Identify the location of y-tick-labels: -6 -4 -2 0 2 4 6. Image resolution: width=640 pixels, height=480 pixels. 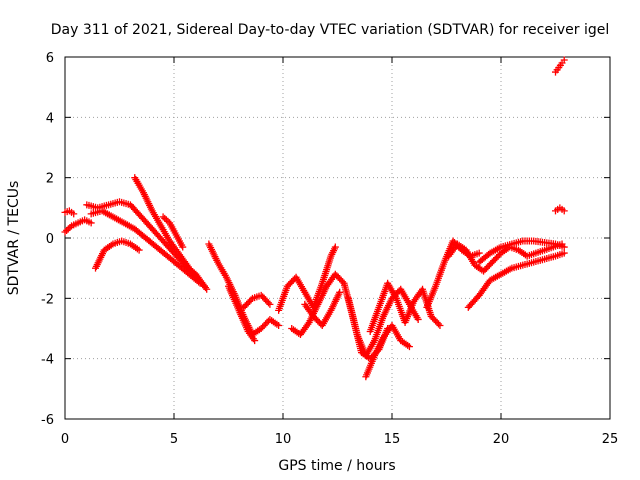
(47, 239).